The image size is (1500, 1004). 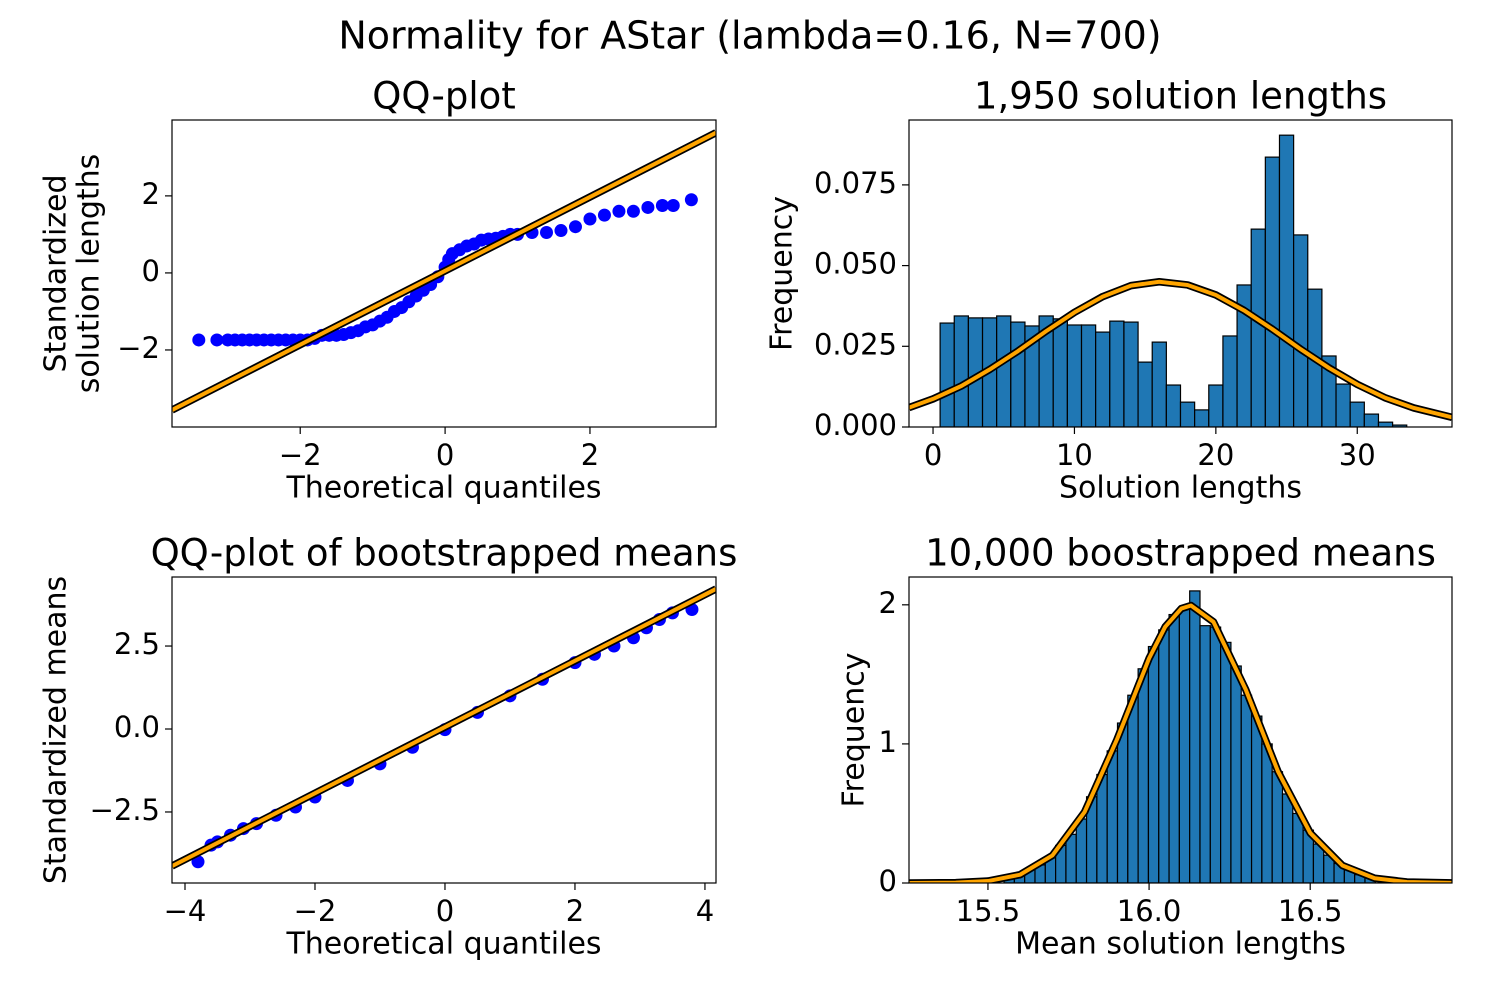 I want to click on y-tick-label: 0.025, so click(x=855, y=344).